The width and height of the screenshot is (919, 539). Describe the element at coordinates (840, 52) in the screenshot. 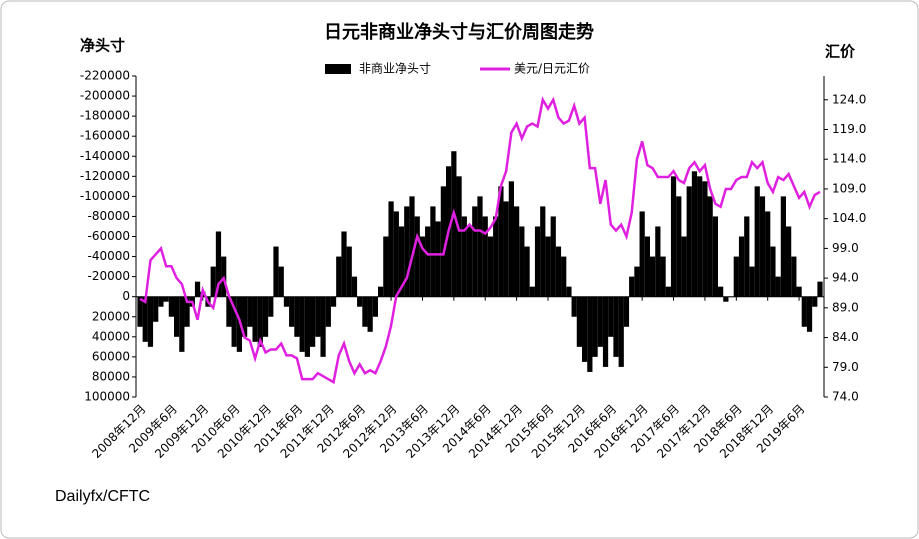

I see `y2-axis-title: 汇价` at that location.